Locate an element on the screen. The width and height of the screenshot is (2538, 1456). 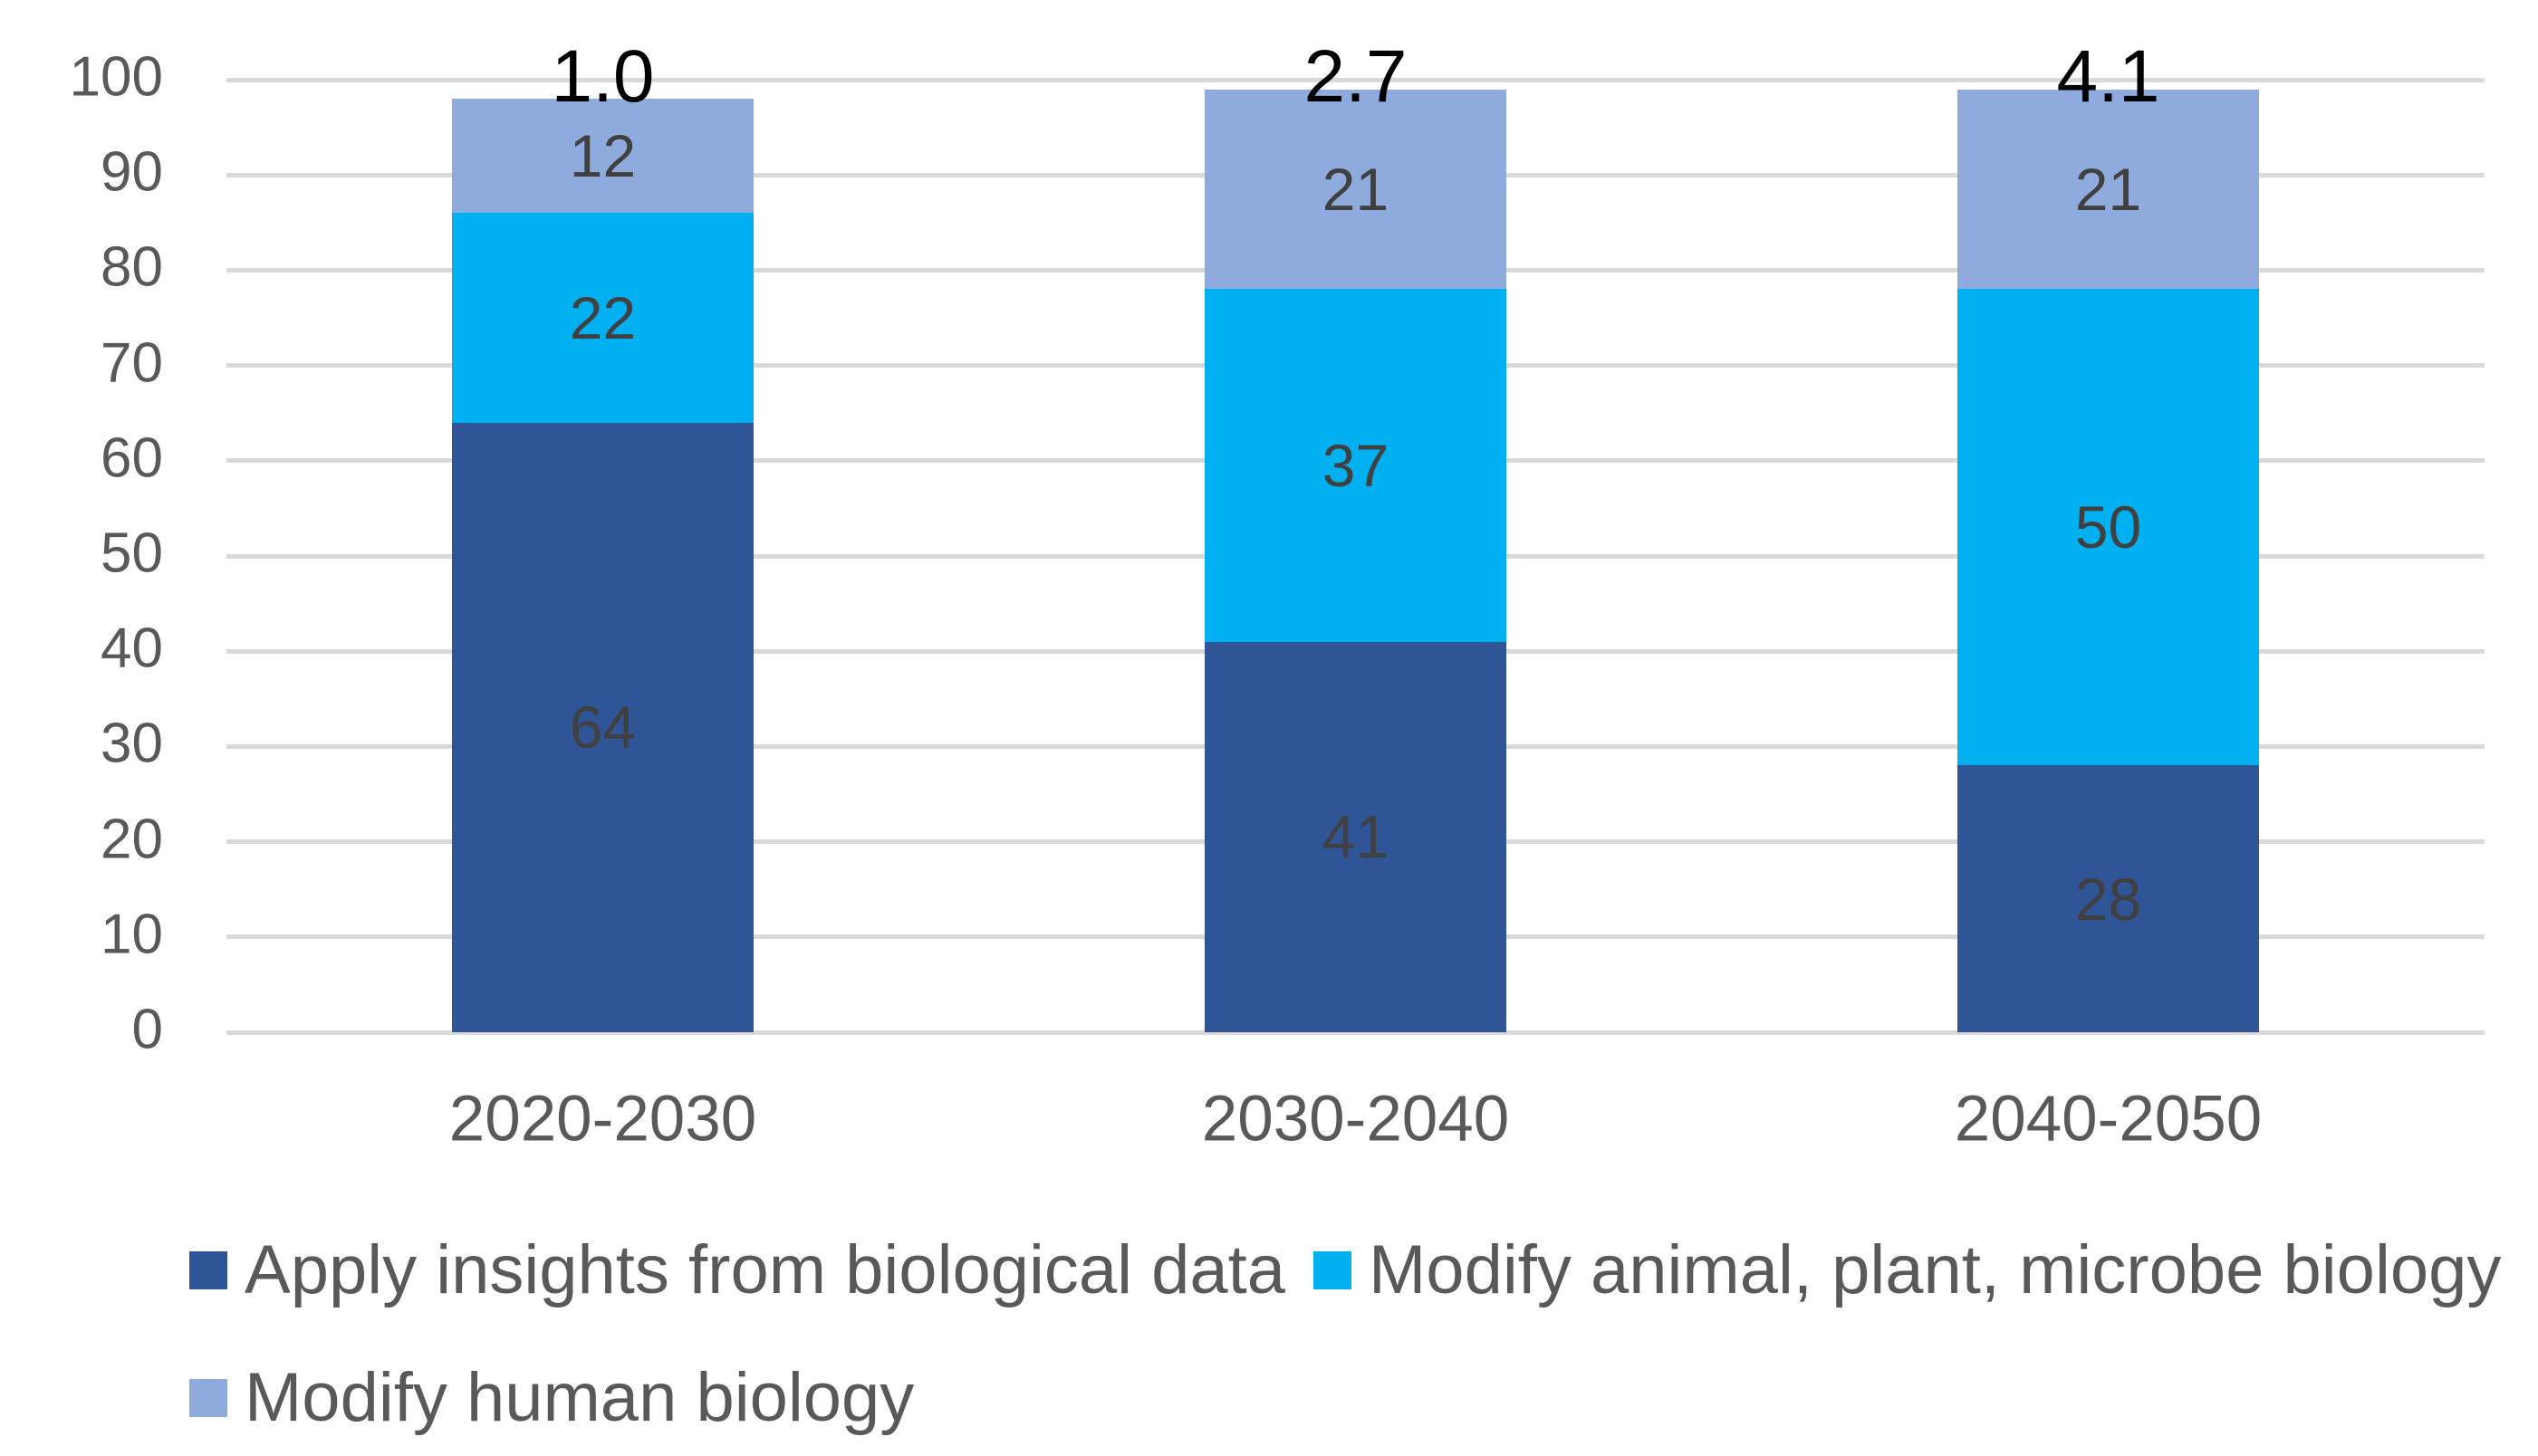
legend-series-label: Apply insights from biological data is located at coordinates (765, 1269).